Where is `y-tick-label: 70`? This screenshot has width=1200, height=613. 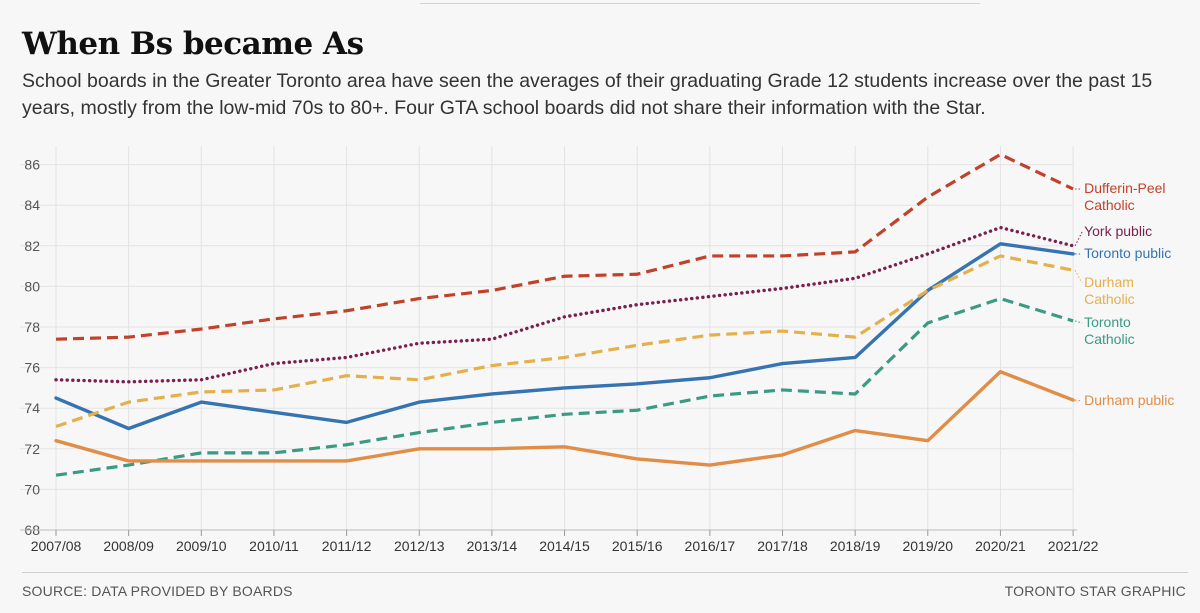 y-tick-label: 70 is located at coordinates (32, 489).